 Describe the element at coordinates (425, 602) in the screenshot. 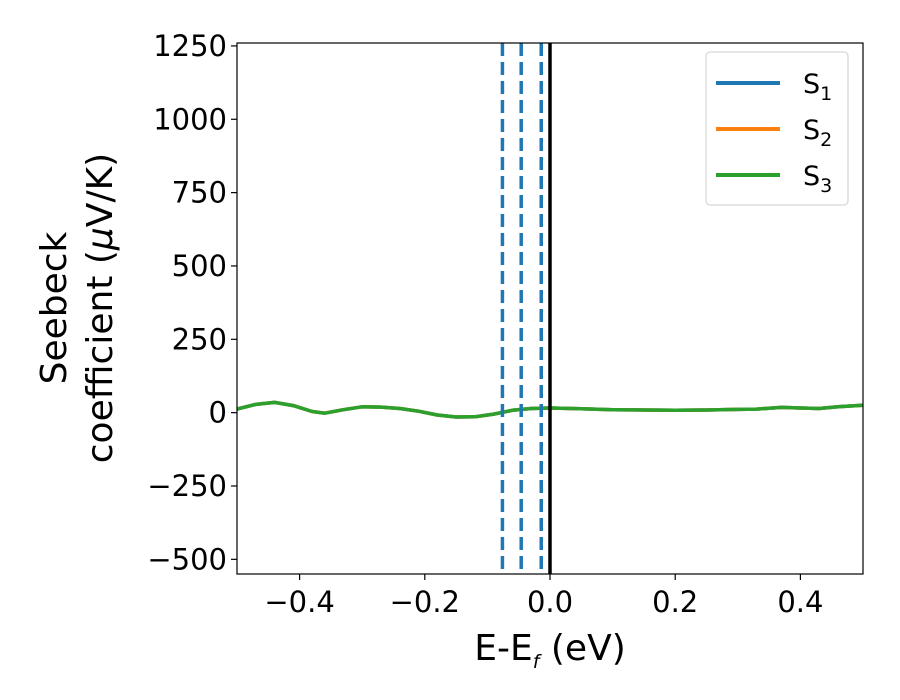

I see `x-tick-label: −0.2` at that location.